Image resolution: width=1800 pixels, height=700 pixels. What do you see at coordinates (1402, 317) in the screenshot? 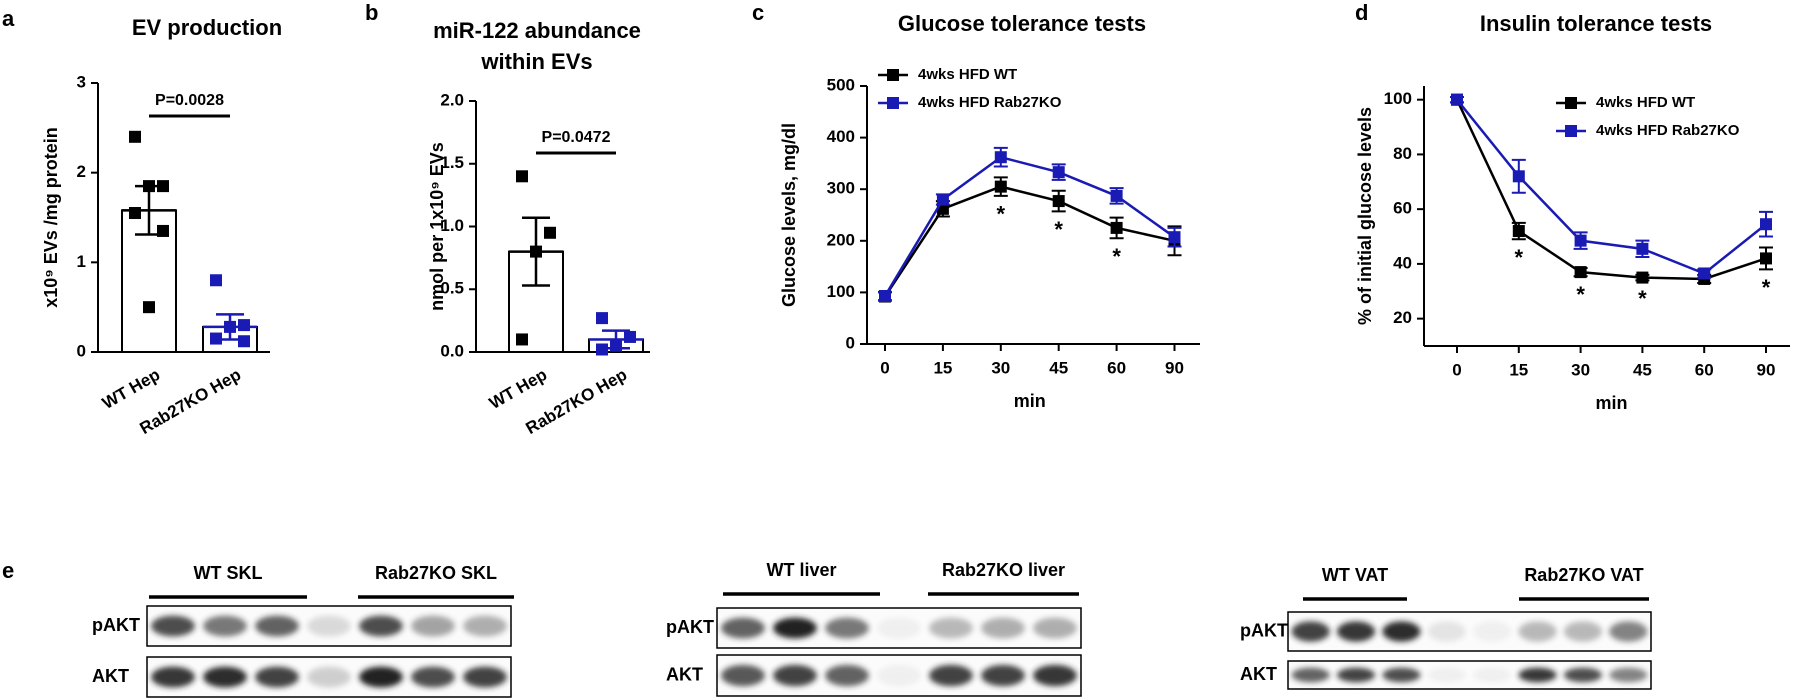
I see `y-tick-label: 20` at bounding box center [1402, 317].